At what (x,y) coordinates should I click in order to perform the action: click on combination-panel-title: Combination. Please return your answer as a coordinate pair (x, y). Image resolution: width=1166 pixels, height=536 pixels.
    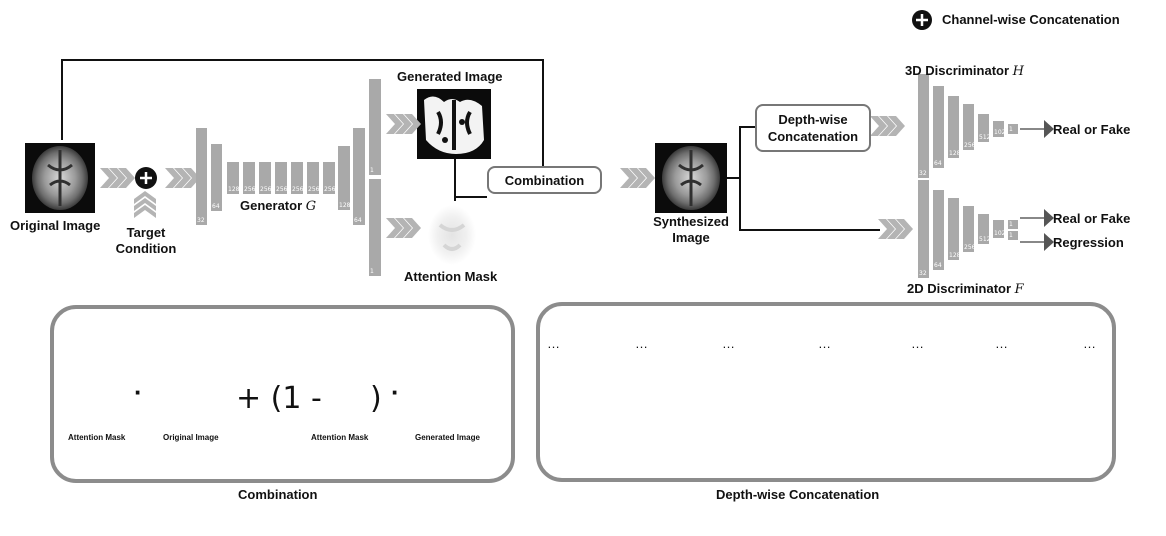
    Looking at the image, I should click on (278, 494).